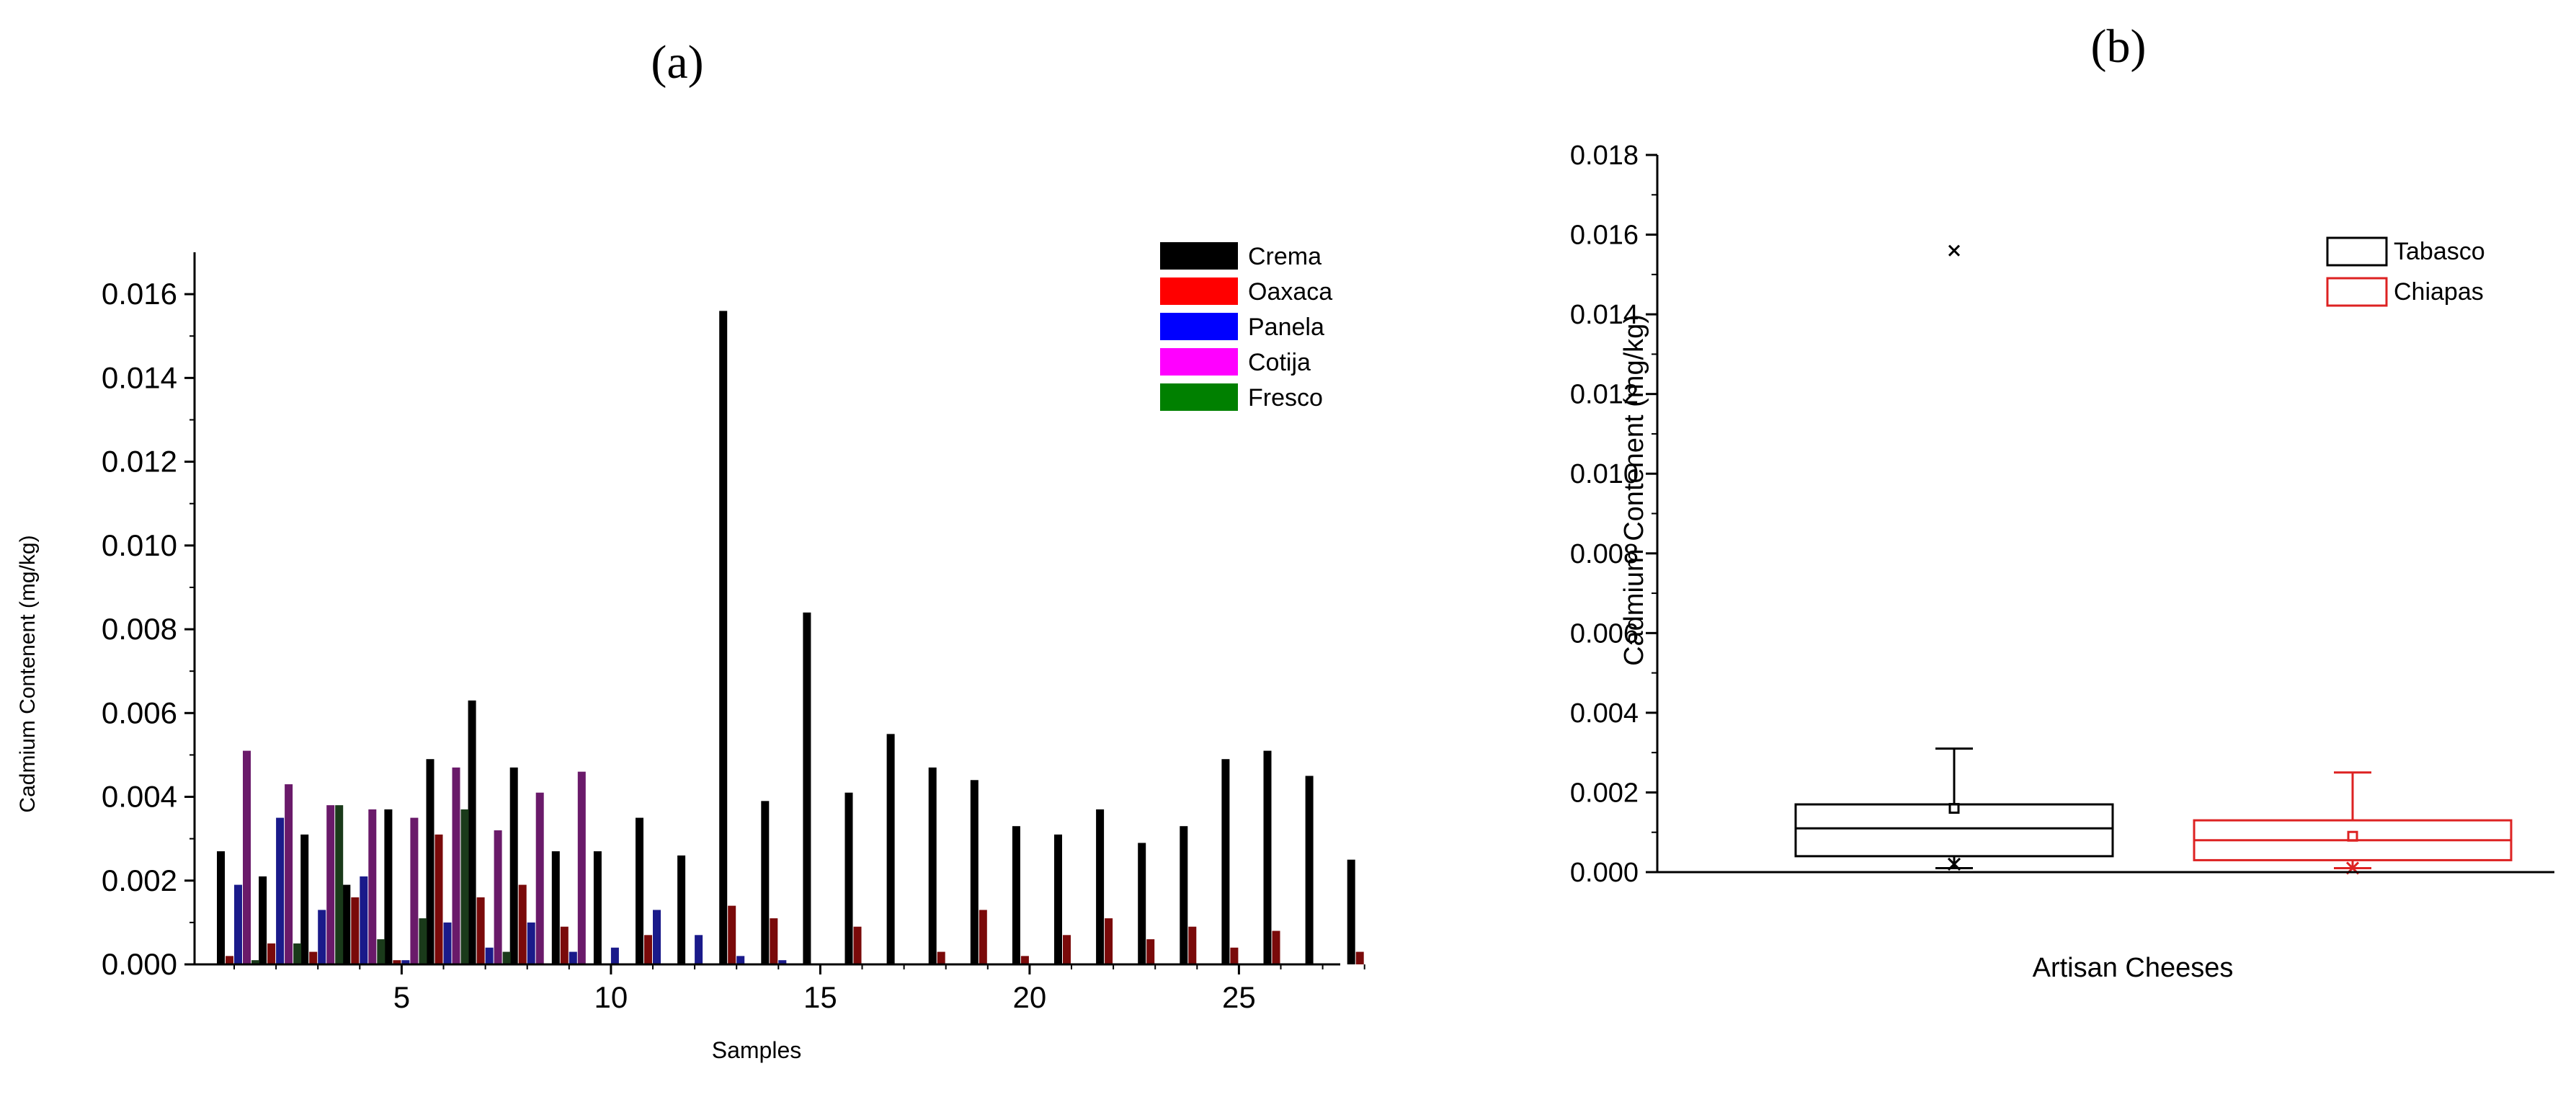 The height and width of the screenshot is (1097, 2576). Describe the element at coordinates (1279, 362) in the screenshot. I see `panel-a-legend-label-cotija: Cotija` at that location.